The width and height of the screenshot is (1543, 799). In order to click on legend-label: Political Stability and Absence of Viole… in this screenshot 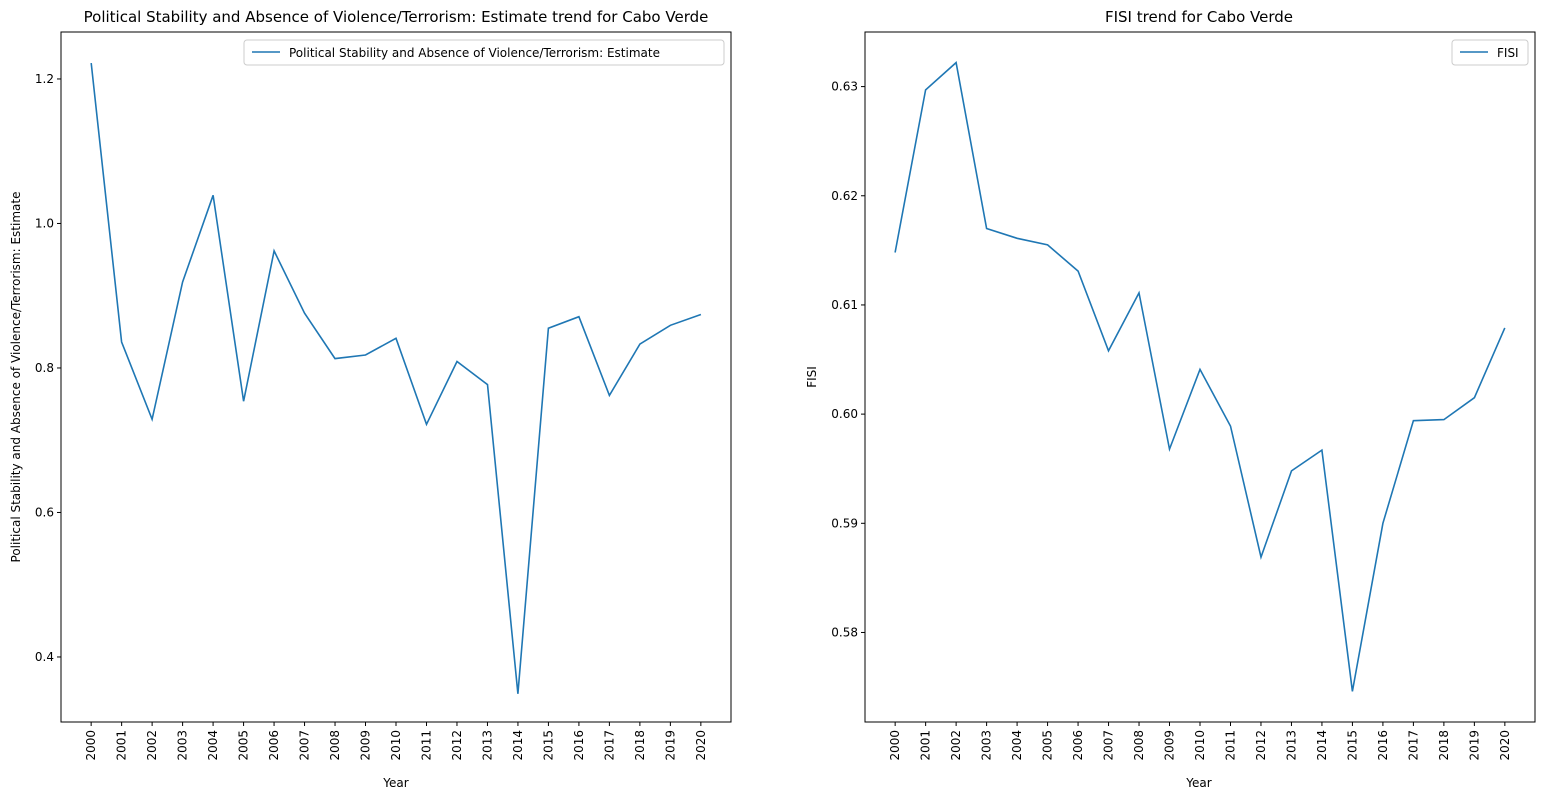, I will do `click(474, 53)`.